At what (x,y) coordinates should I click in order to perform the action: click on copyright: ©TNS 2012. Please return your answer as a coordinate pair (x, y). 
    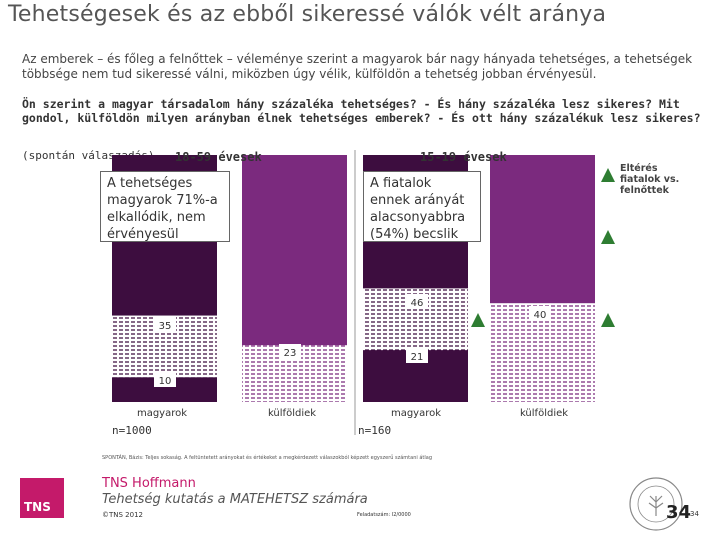
    Looking at the image, I should click on (122, 515).